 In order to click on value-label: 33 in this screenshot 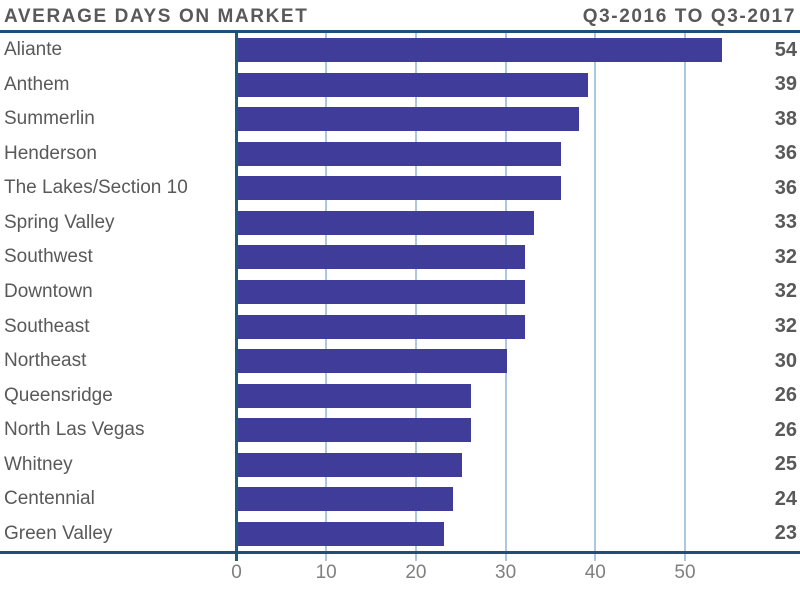, I will do `click(785, 222)`.